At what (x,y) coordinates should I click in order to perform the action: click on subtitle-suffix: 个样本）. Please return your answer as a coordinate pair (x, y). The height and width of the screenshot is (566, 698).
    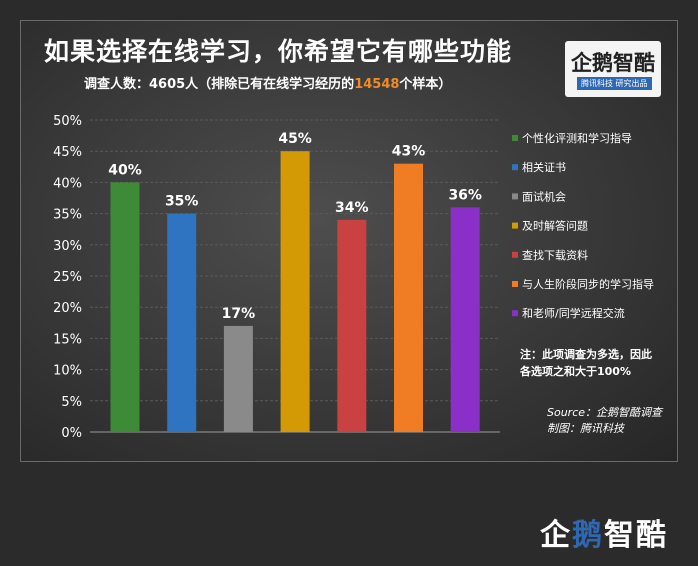
    Looking at the image, I should click on (425, 84).